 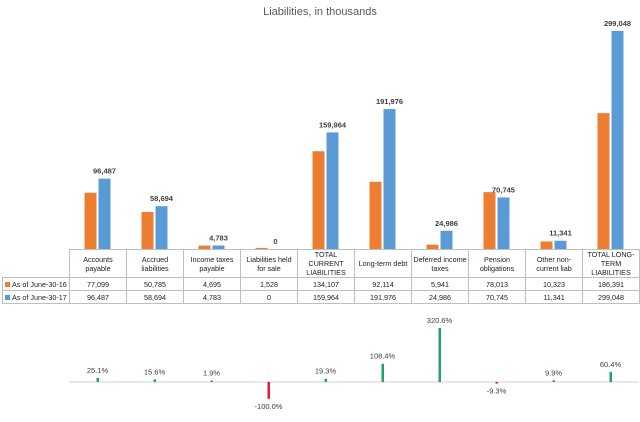 What do you see at coordinates (7, 285) in the screenshot?
I see `legend-swatch-orange` at bounding box center [7, 285].